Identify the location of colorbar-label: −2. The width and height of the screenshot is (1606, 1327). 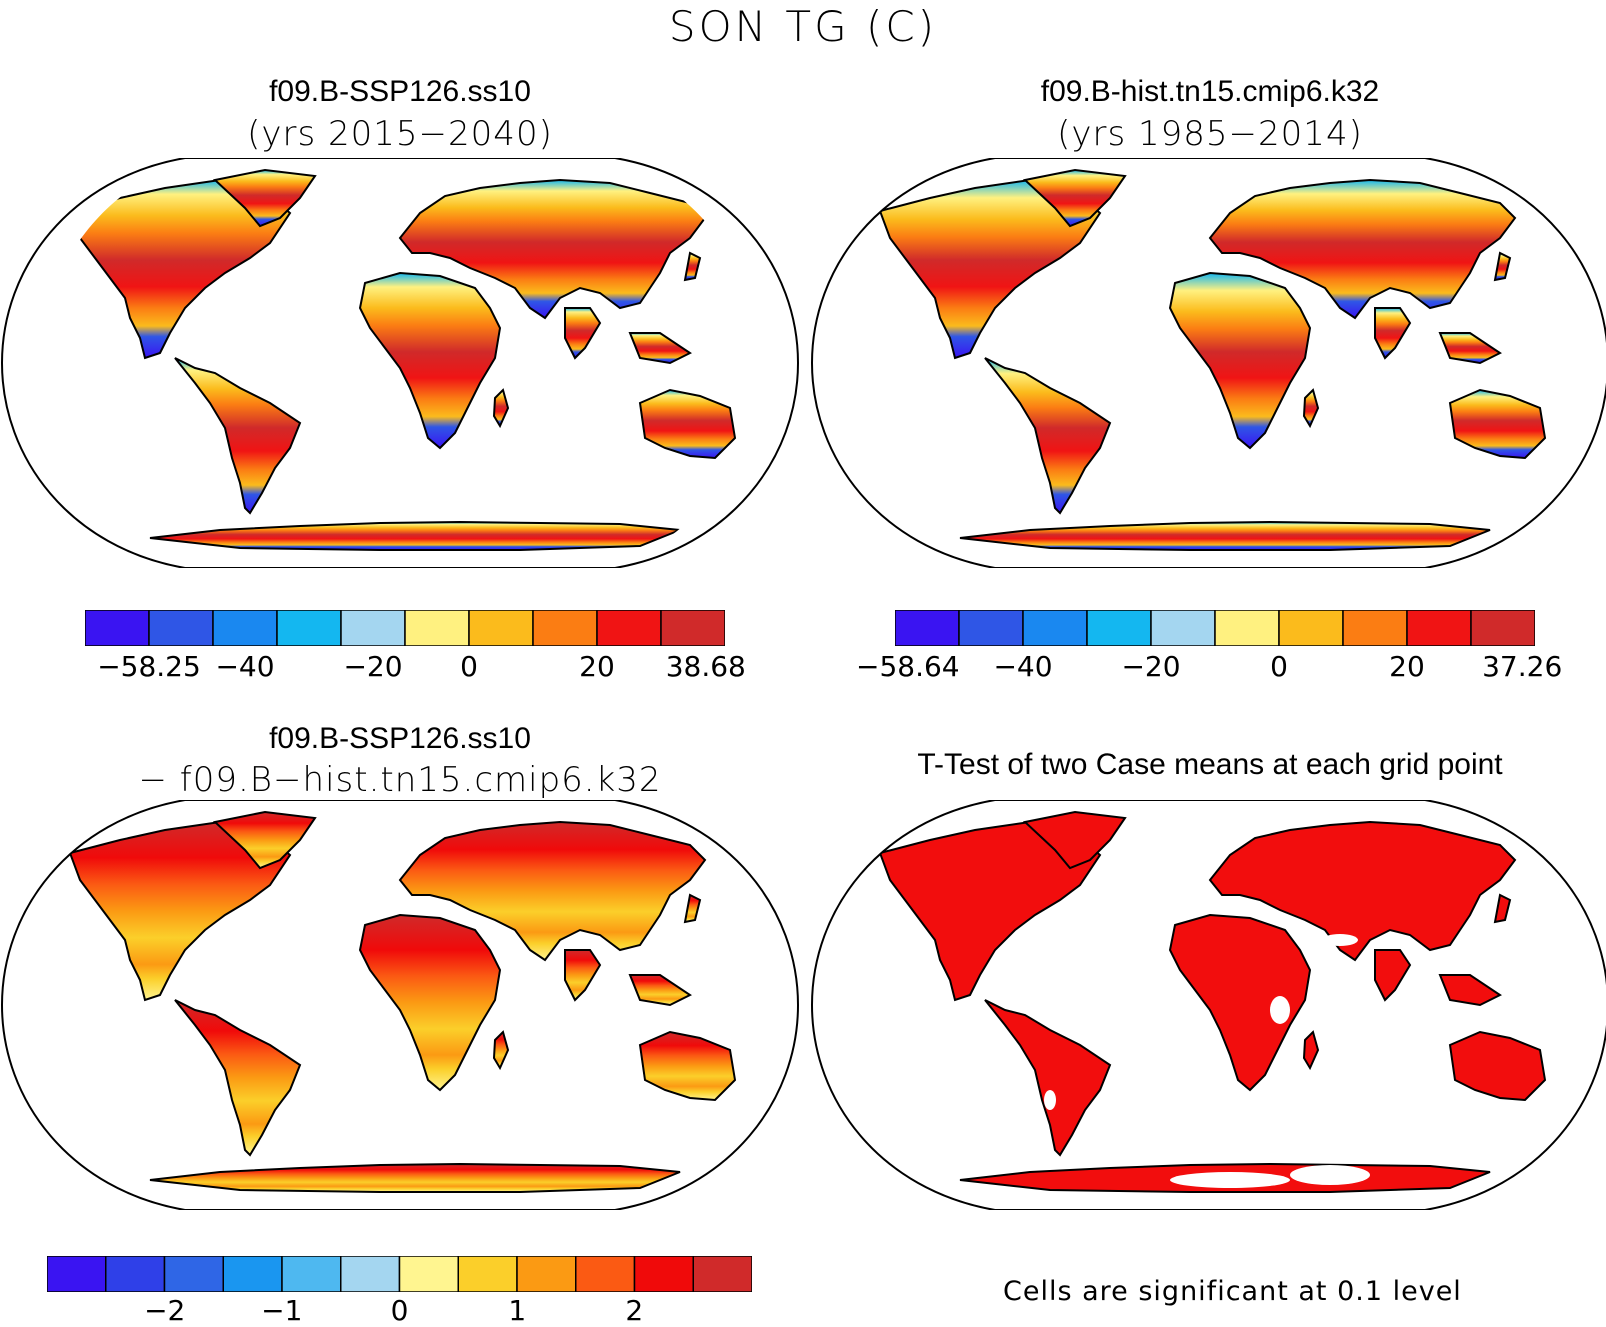
(165, 1310).